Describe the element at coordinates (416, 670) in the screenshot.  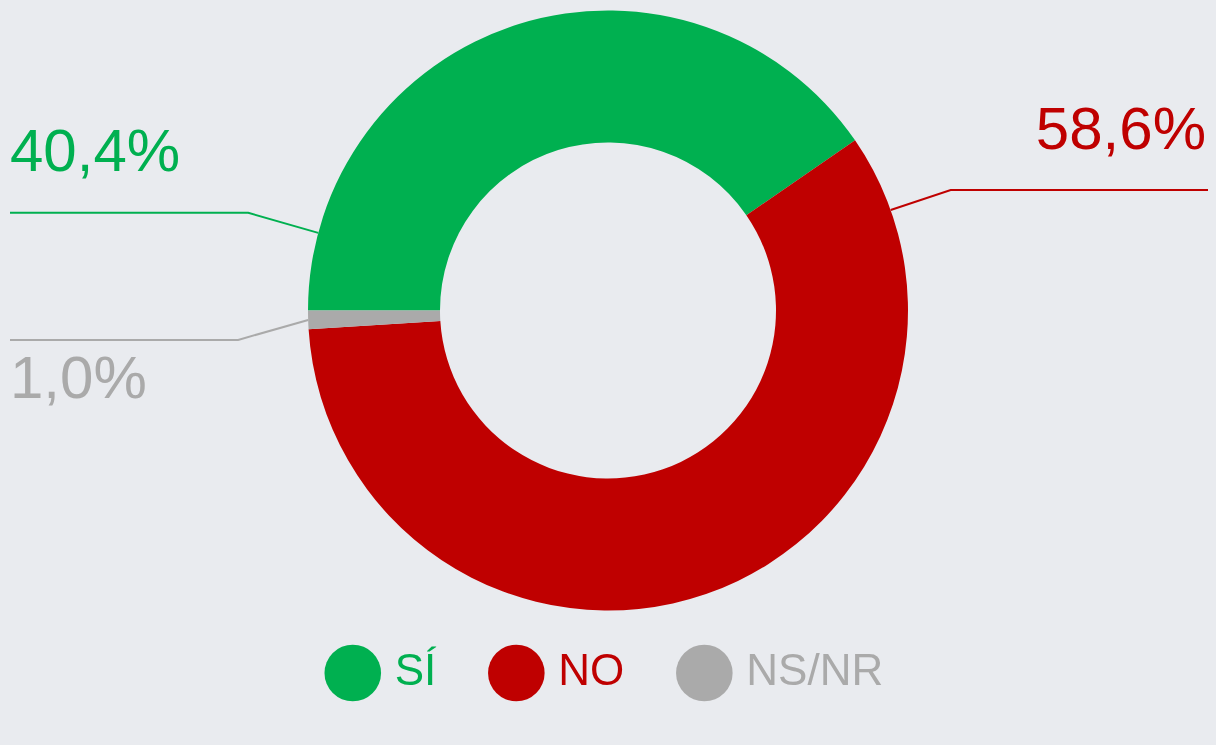
I see `legend-label: SÍ` at that location.